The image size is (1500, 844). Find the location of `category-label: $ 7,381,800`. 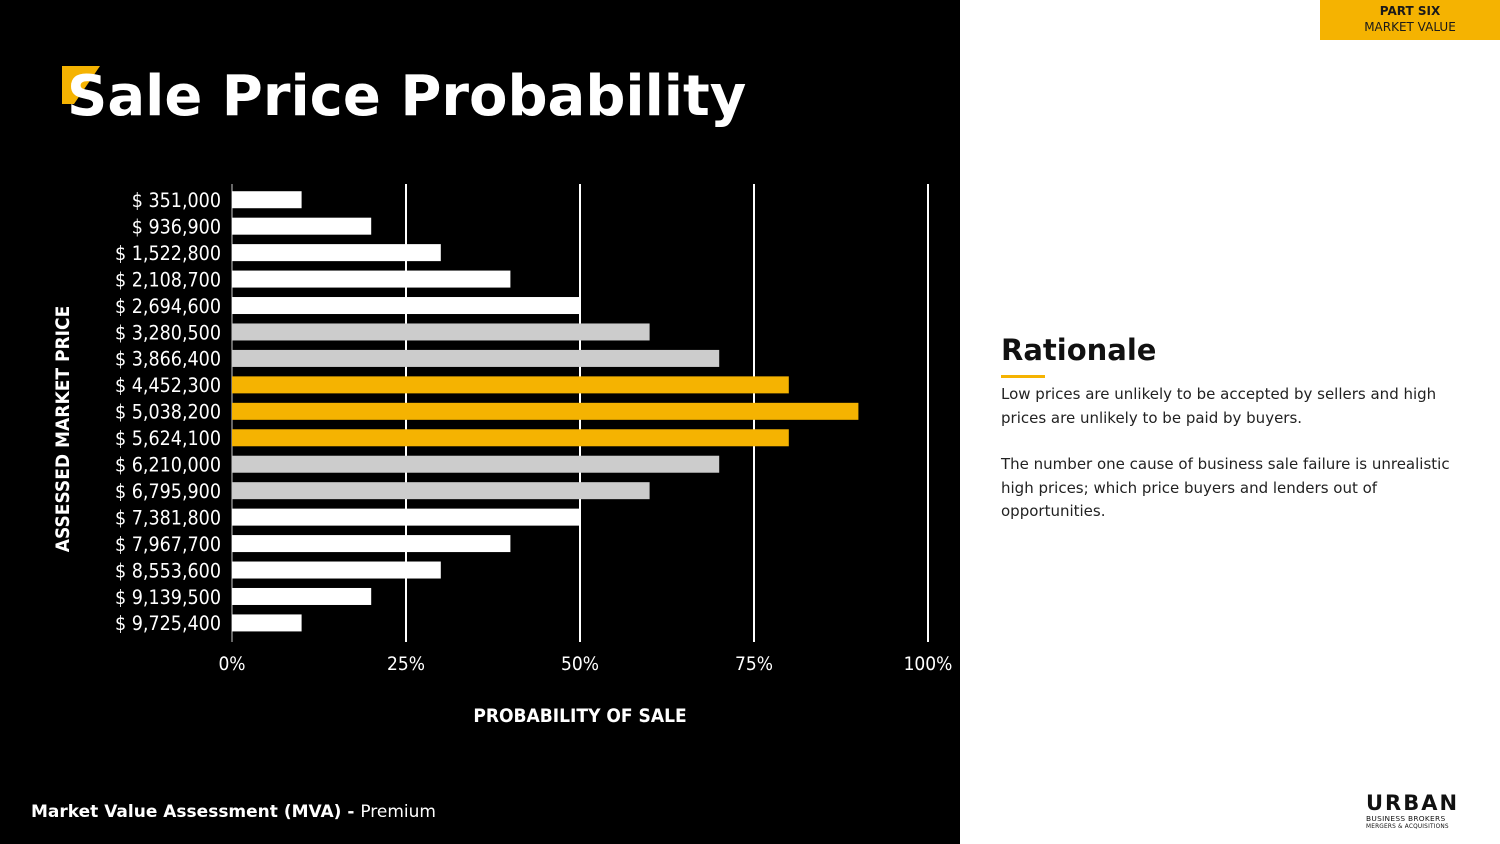

category-label: $ 7,381,800 is located at coordinates (168, 517).